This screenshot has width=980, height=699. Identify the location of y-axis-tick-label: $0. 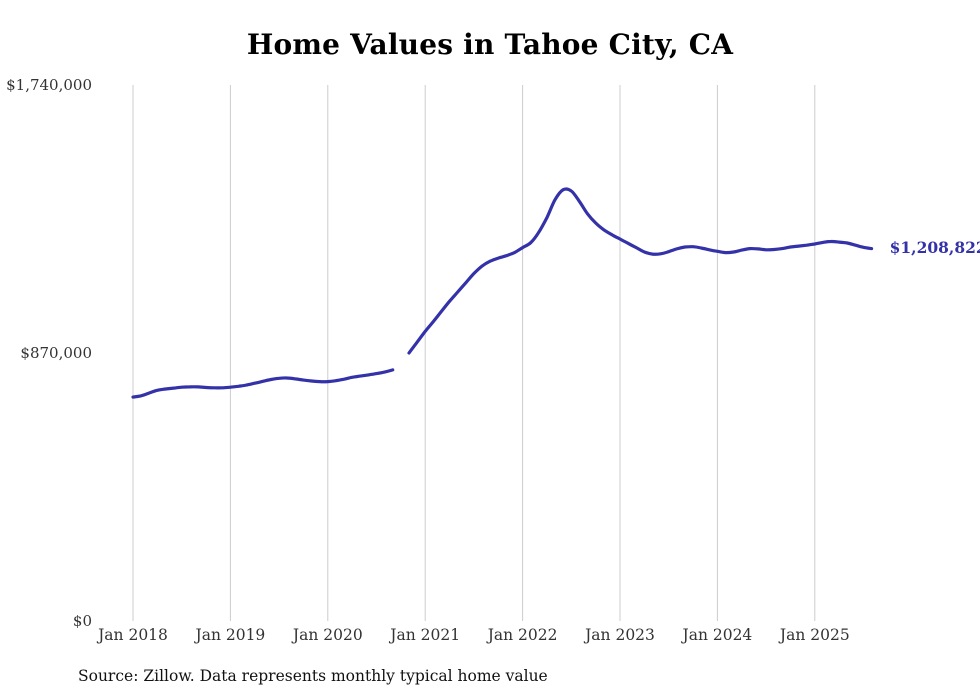
(82, 621).